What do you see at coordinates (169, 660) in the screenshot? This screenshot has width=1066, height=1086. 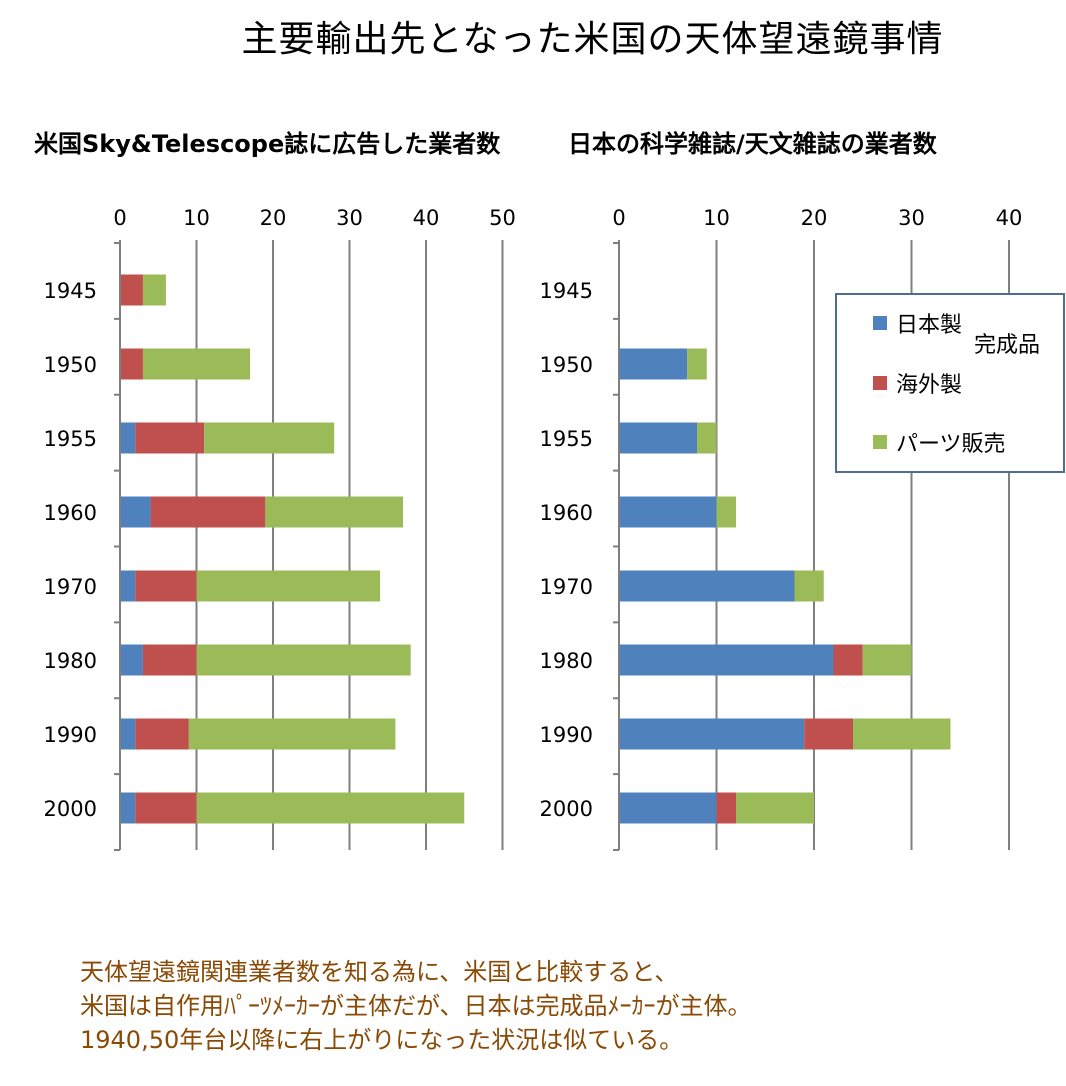 I see `left-bar-1980-overseas` at bounding box center [169, 660].